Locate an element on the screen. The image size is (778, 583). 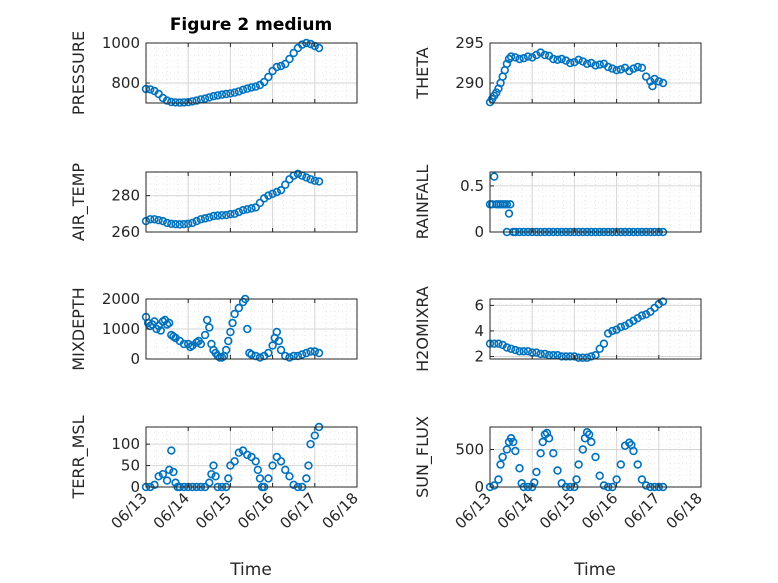
axes-box is located at coordinates (595, 457).